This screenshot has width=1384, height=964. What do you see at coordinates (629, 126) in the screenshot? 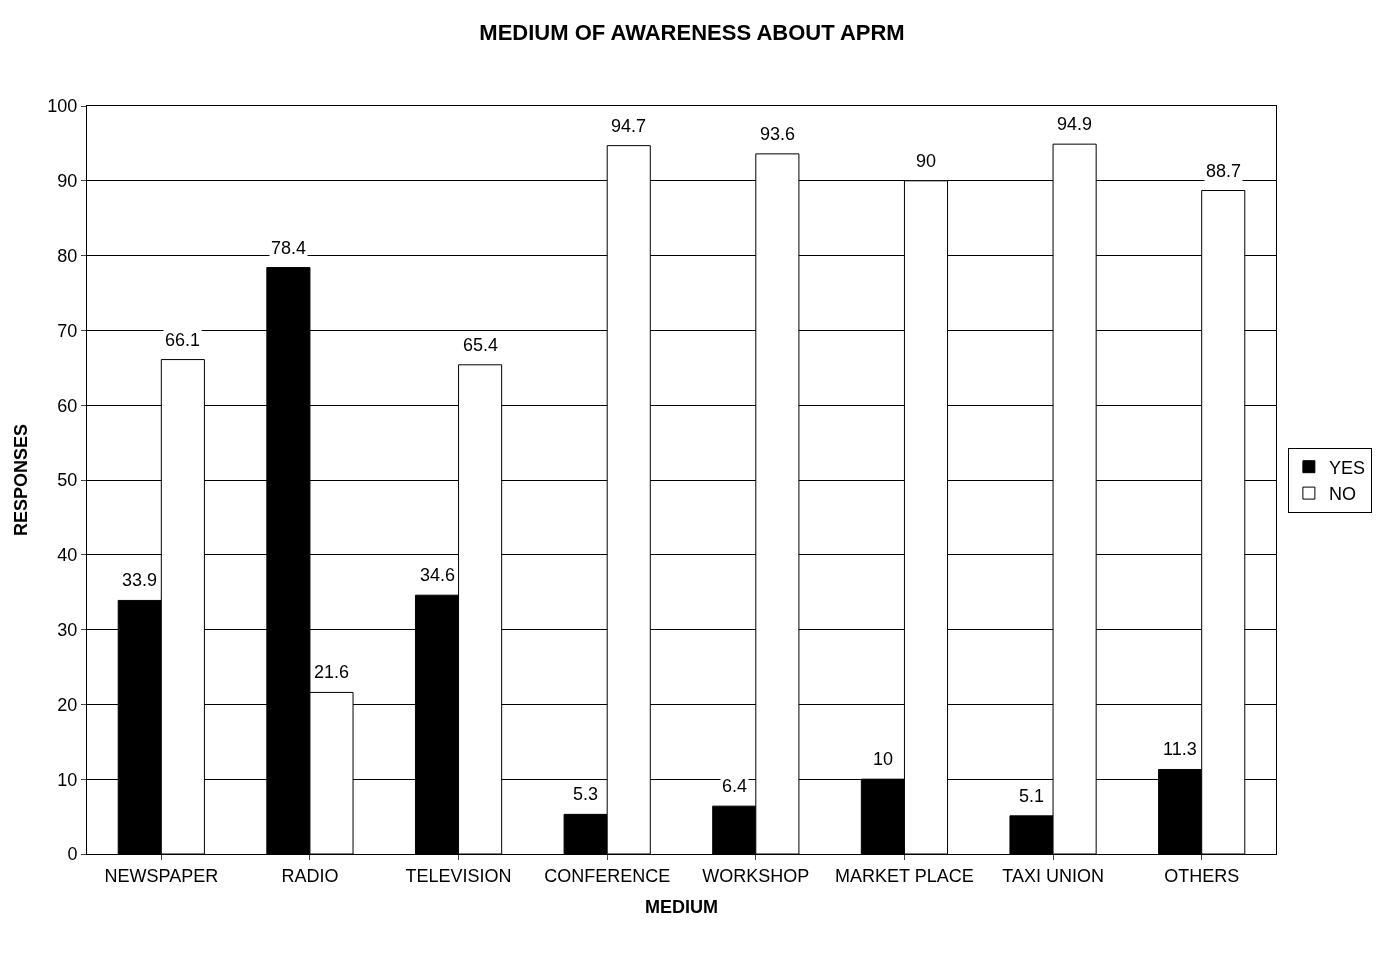
I see `data-label: 94.7` at bounding box center [629, 126].